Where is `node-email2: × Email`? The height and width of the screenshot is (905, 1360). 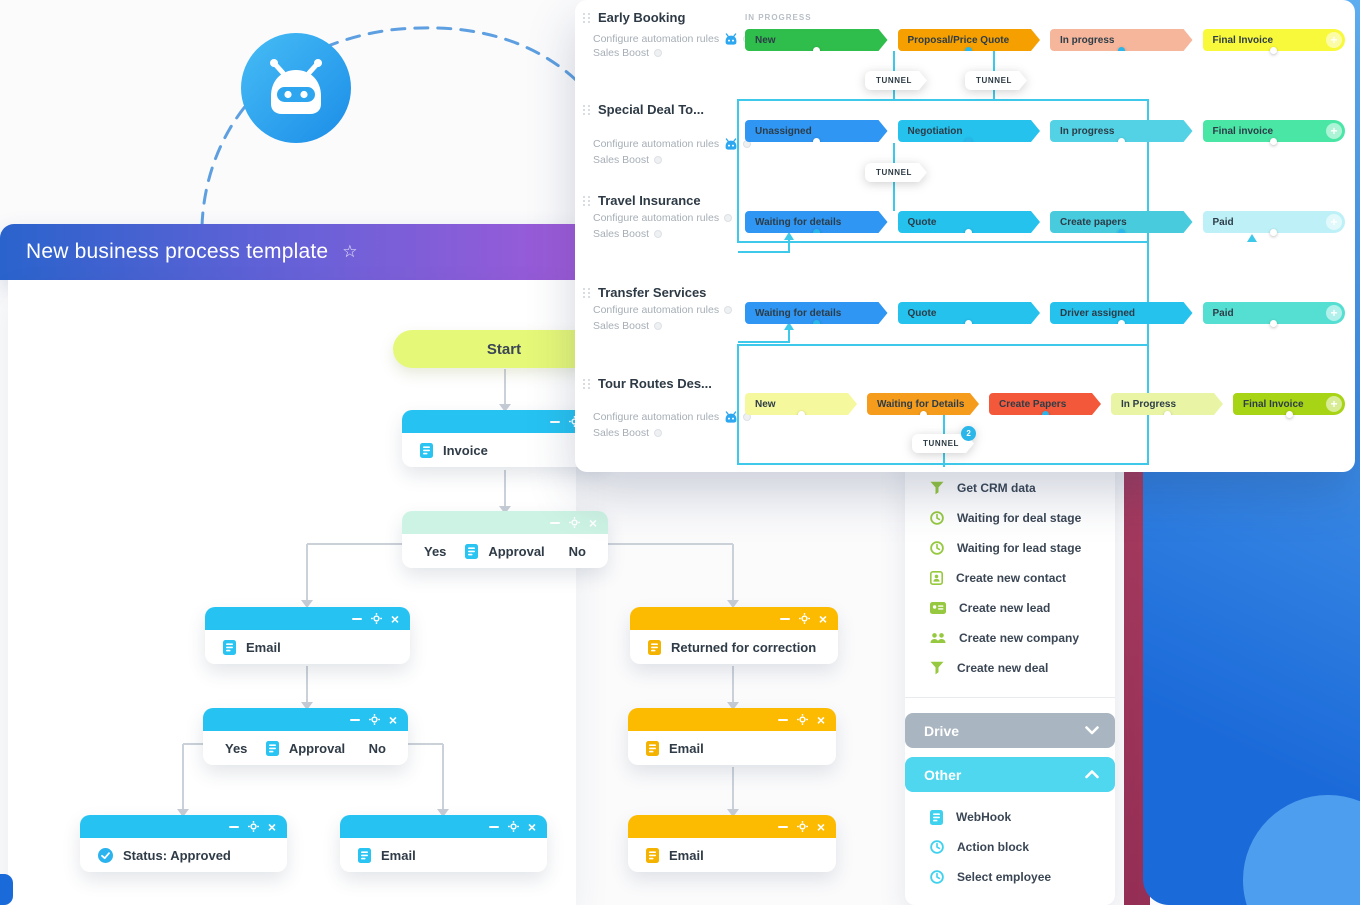
node-email2: × Email is located at coordinates (732, 736).